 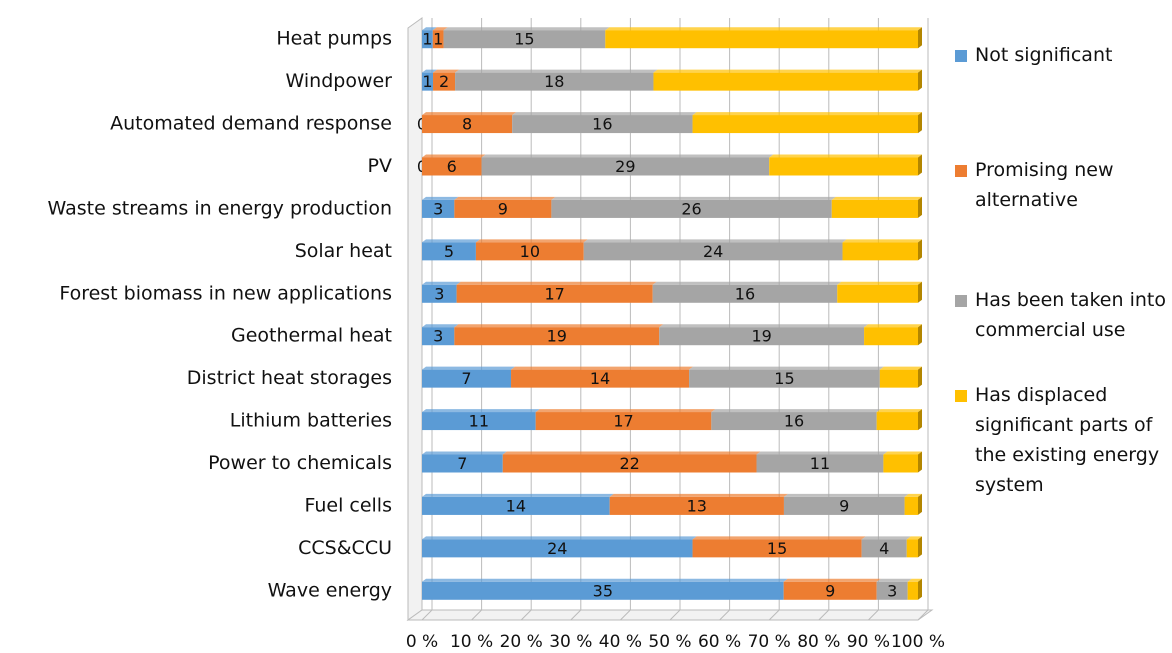 What do you see at coordinates (625, 166) in the screenshot?
I see `data-label: 29` at bounding box center [625, 166].